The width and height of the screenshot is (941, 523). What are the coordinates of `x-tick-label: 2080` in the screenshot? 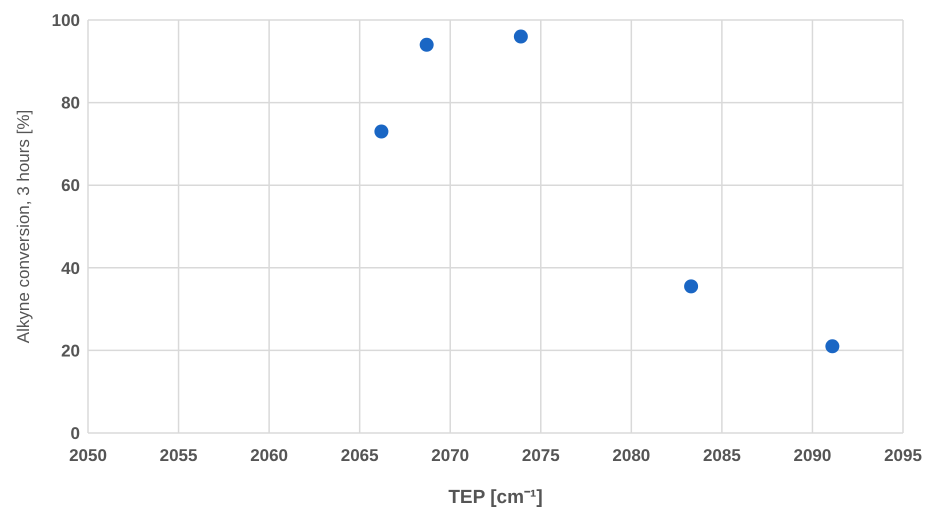 It's located at (631, 456).